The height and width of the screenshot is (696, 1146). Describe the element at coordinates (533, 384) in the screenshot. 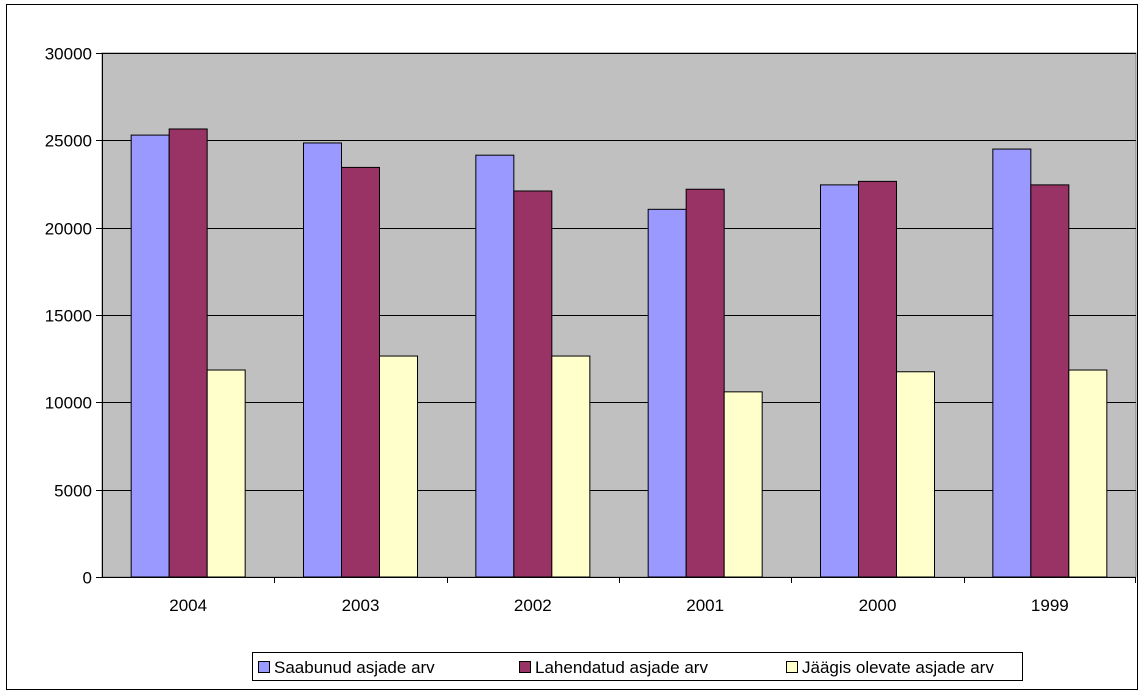

I see `bar-2-2002` at that location.